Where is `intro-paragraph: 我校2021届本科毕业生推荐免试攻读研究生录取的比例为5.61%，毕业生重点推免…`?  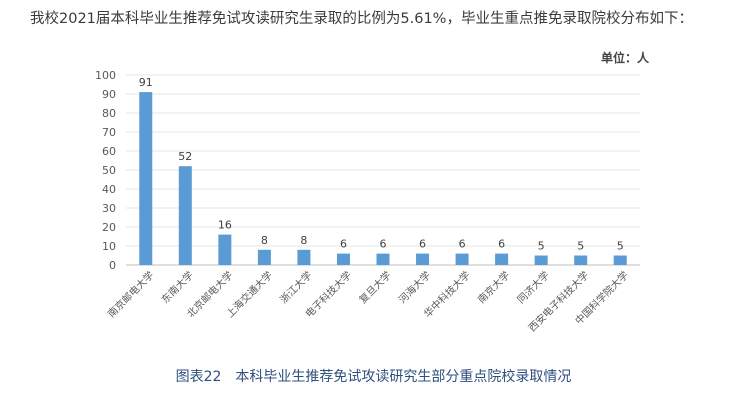
intro-paragraph: 我校2021届本科毕业生推荐免试攻读研究生录取的比例为5.61%，毕业生重点推免… is located at coordinates (361, 19).